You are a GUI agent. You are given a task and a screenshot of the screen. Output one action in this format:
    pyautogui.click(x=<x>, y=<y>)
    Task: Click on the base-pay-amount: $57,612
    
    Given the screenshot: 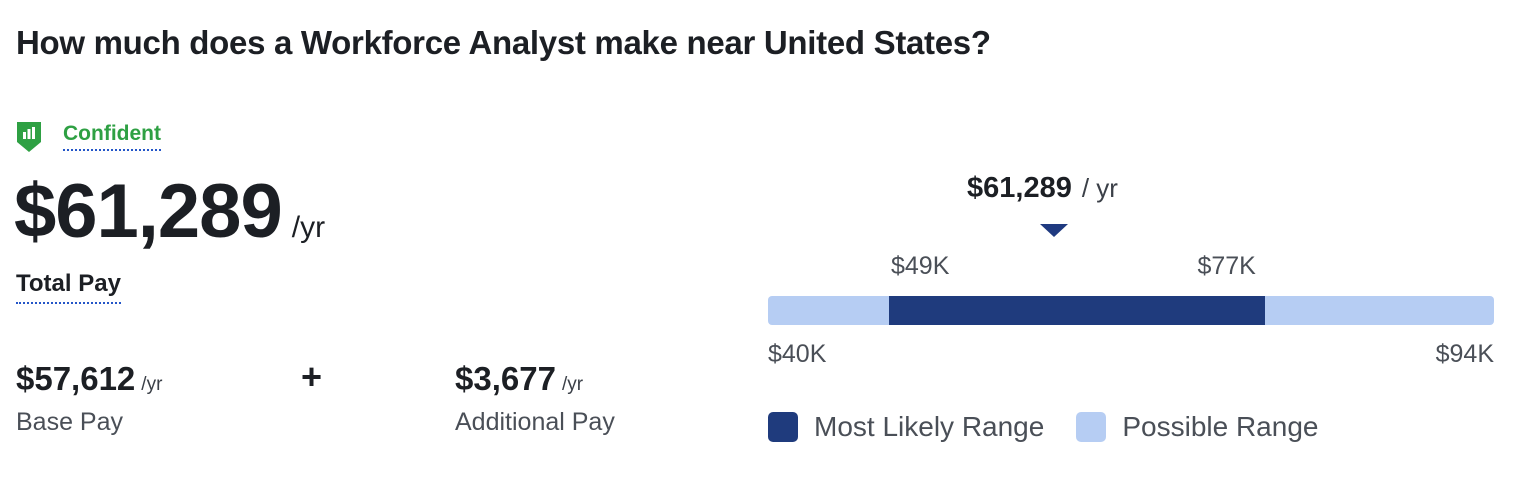 What is the action you would take?
    pyautogui.click(x=76, y=378)
    